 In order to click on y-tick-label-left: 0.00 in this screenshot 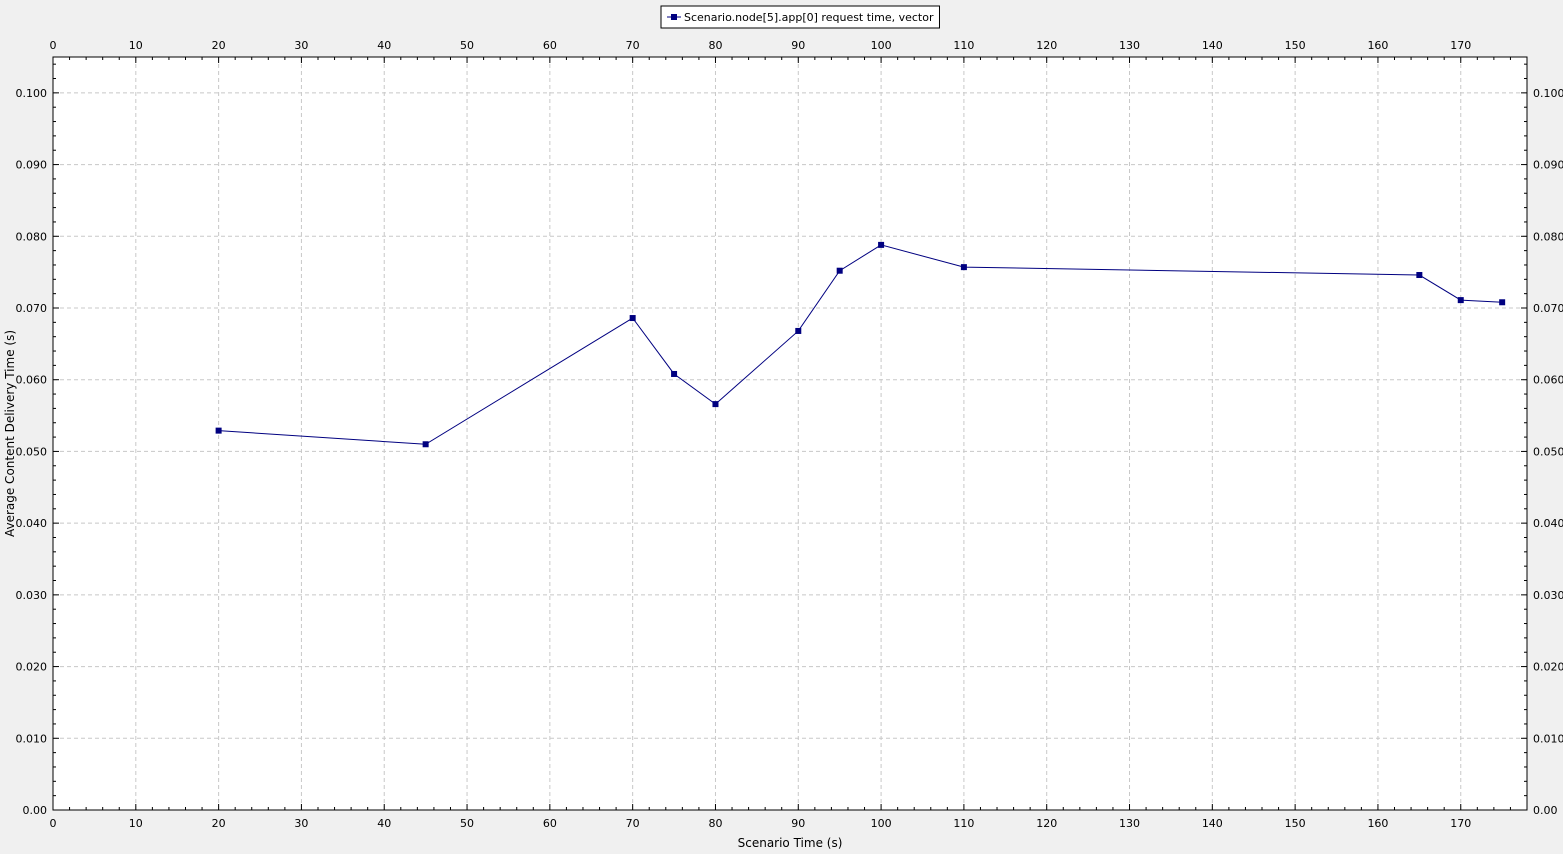, I will do `click(35, 810)`.